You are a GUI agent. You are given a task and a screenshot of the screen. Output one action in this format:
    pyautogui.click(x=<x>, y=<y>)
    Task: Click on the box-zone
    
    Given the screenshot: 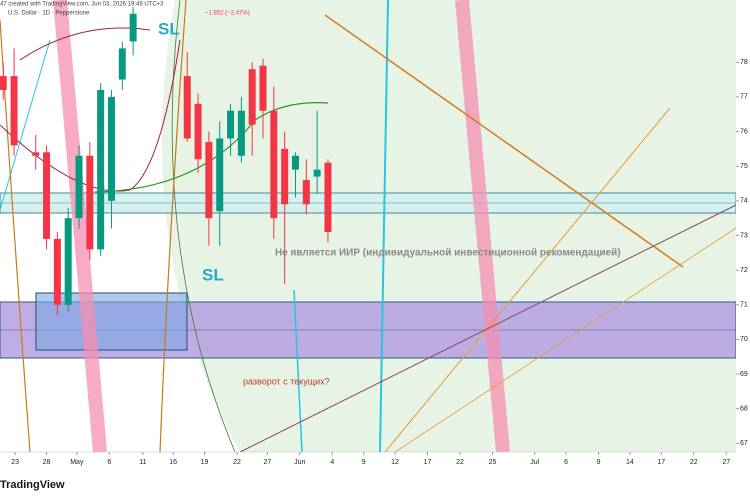 What is the action you would take?
    pyautogui.click(x=111, y=321)
    